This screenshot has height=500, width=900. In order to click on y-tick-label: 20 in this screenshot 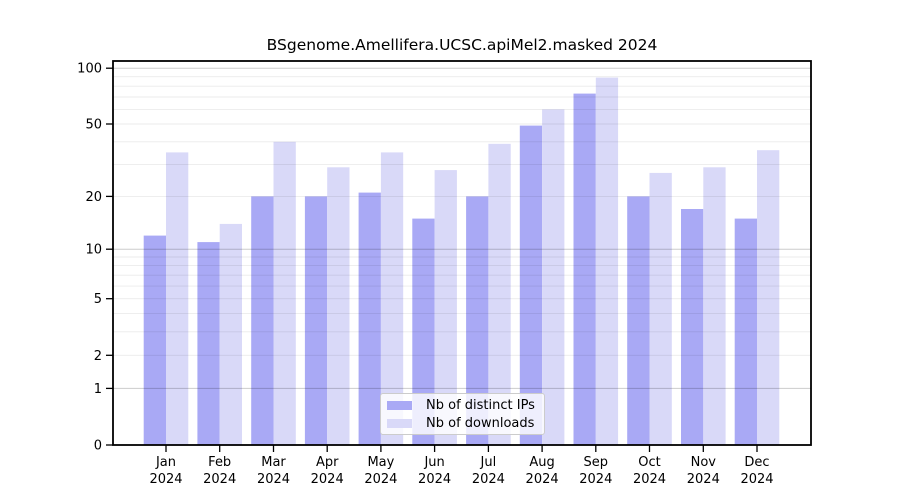, I will do `click(93, 197)`.